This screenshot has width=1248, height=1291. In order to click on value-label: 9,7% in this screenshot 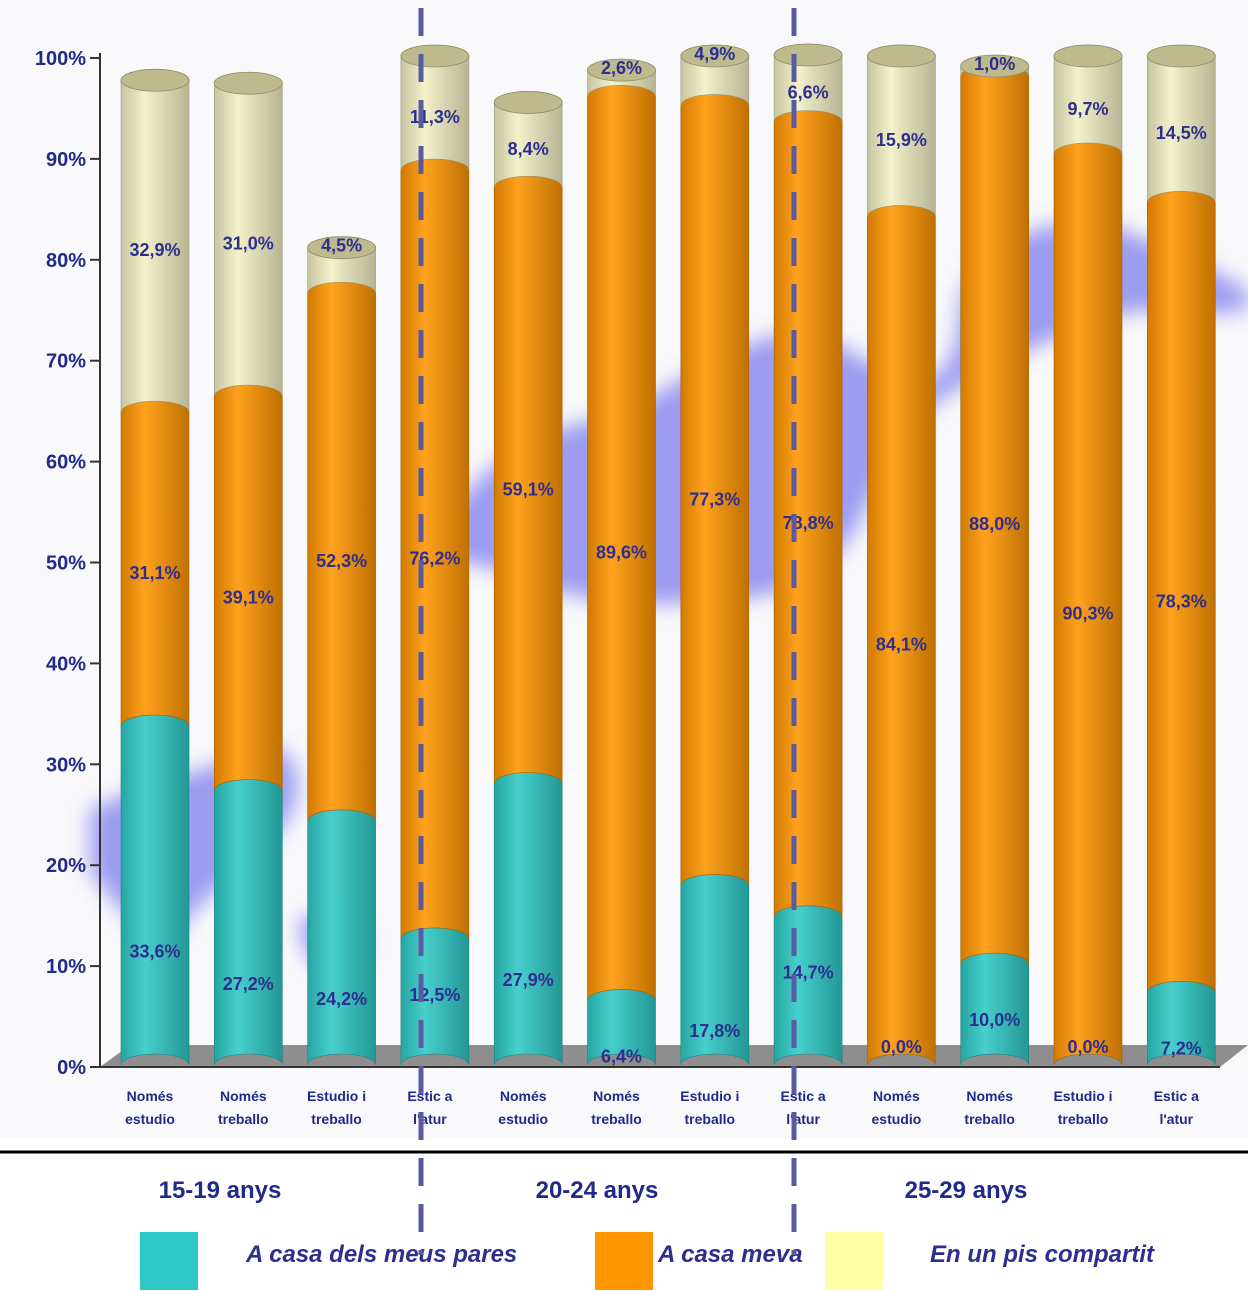, I will do `click(1087, 109)`.